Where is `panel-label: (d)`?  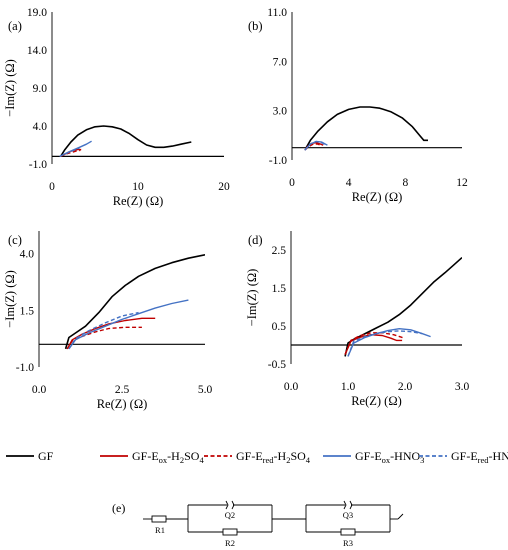
panel-label: (d) is located at coordinates (255, 240).